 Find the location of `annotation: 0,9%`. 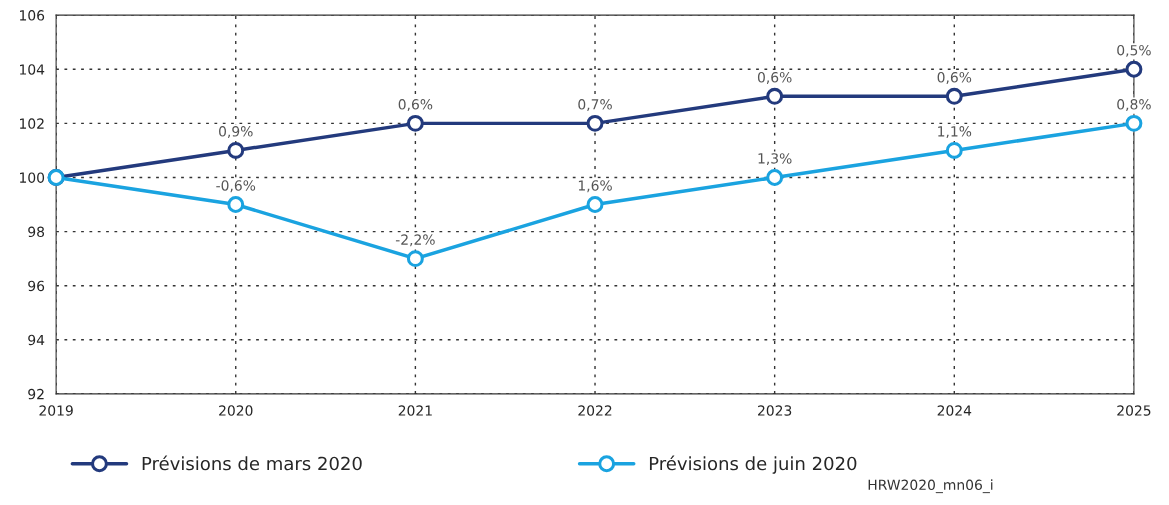

annotation: 0,9% is located at coordinates (236, 132).